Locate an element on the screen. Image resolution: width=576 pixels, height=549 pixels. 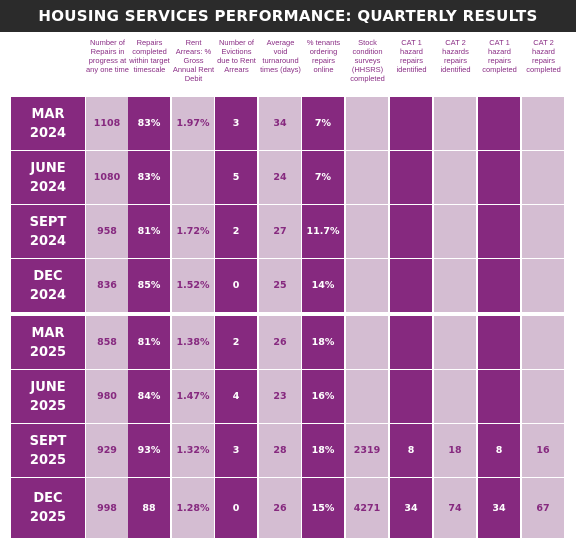
table-cell: 929 is located at coordinates (107, 450).